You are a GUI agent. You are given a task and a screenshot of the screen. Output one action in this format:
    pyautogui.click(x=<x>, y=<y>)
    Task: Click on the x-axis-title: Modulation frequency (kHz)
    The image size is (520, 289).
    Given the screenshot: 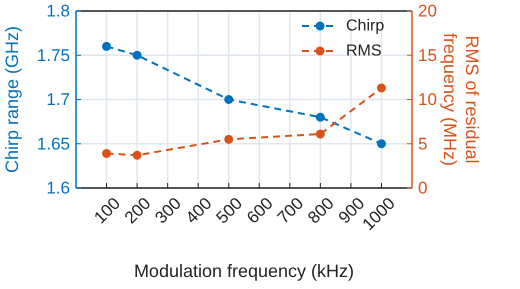 What is the action you would take?
    pyautogui.click(x=244, y=271)
    